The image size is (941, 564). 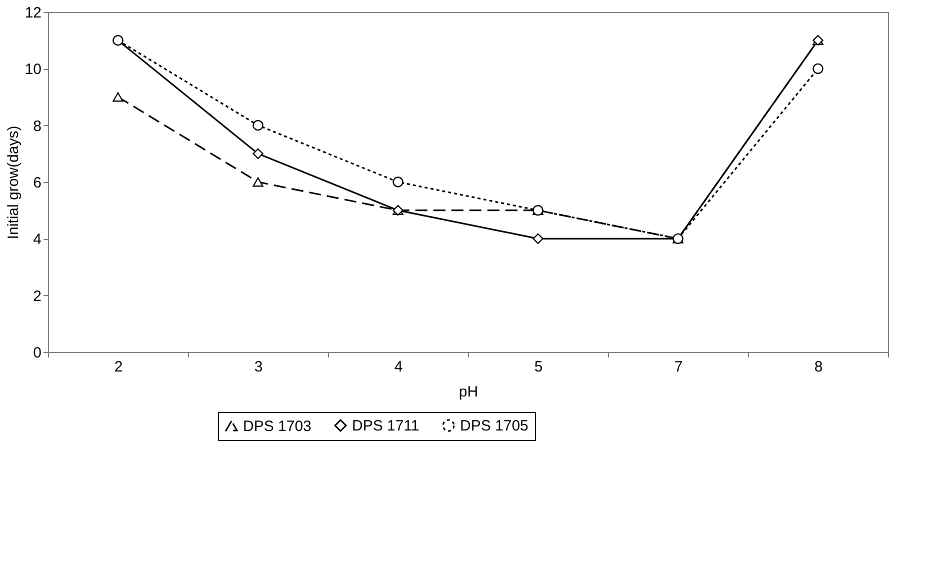 What do you see at coordinates (37, 239) in the screenshot?
I see `y-tick-label: 4` at bounding box center [37, 239].